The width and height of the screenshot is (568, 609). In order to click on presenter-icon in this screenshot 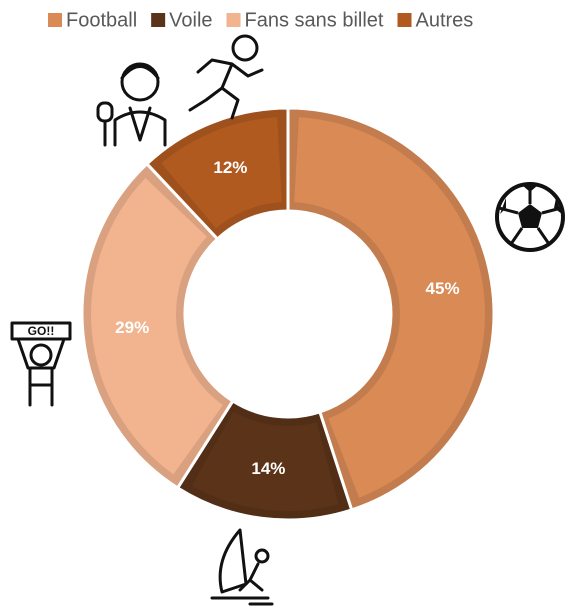, I will do `click(131, 104)`.